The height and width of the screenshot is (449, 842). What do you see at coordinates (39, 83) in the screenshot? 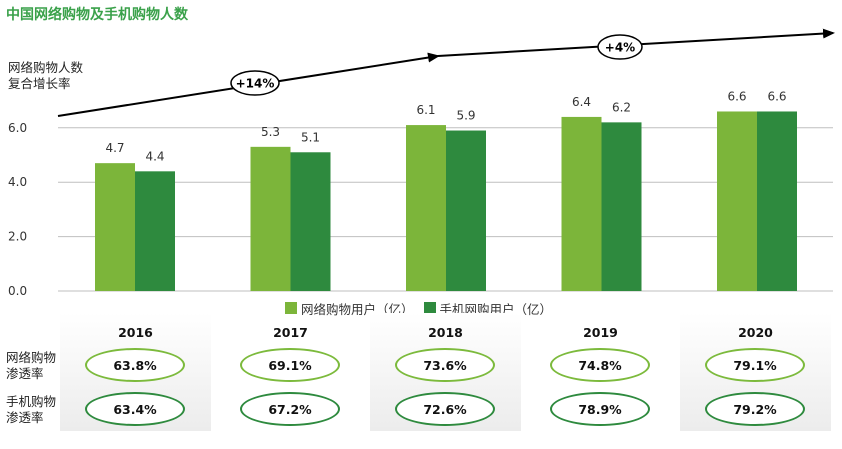
I see `cagr-label-line2: 复合增长率` at bounding box center [39, 83].